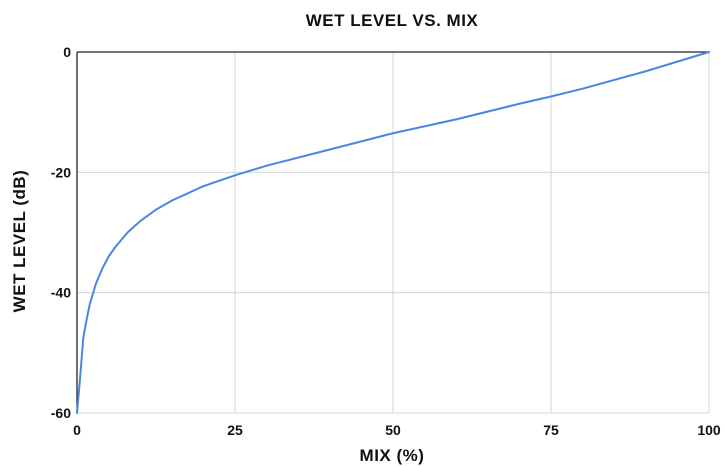 This screenshot has height=466, width=725. Describe the element at coordinates (77, 430) in the screenshot. I see `x-tick-label-0: 0` at that location.